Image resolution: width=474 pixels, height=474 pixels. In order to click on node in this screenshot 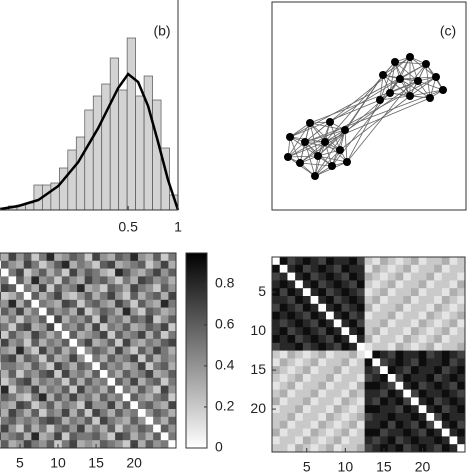, I will do `click(418, 81)`.